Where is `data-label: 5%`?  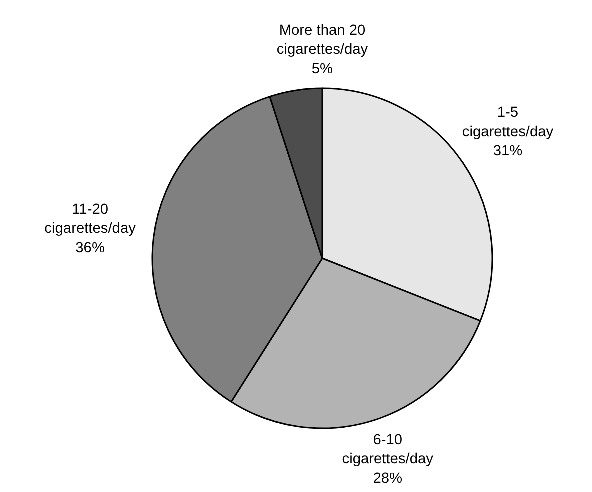 data-label: 5% is located at coordinates (323, 69).